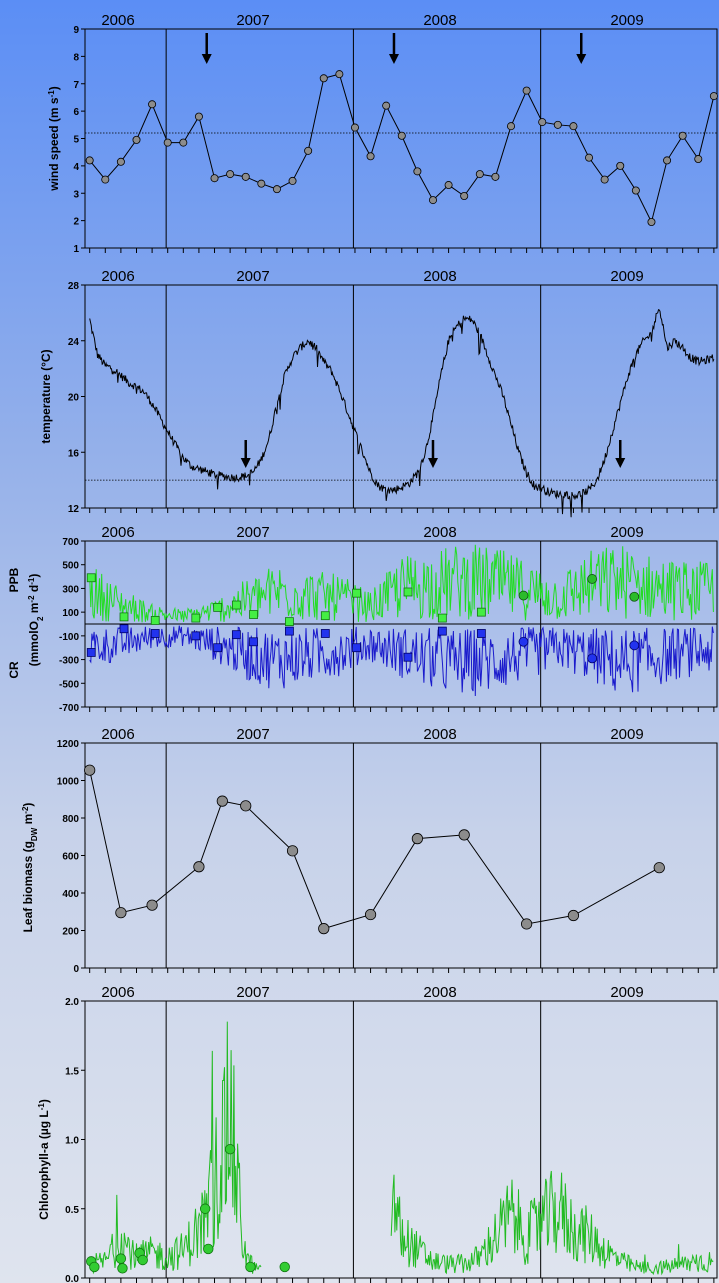 The width and height of the screenshot is (719, 1283). I want to click on y-tick-label: 5, so click(76, 140).